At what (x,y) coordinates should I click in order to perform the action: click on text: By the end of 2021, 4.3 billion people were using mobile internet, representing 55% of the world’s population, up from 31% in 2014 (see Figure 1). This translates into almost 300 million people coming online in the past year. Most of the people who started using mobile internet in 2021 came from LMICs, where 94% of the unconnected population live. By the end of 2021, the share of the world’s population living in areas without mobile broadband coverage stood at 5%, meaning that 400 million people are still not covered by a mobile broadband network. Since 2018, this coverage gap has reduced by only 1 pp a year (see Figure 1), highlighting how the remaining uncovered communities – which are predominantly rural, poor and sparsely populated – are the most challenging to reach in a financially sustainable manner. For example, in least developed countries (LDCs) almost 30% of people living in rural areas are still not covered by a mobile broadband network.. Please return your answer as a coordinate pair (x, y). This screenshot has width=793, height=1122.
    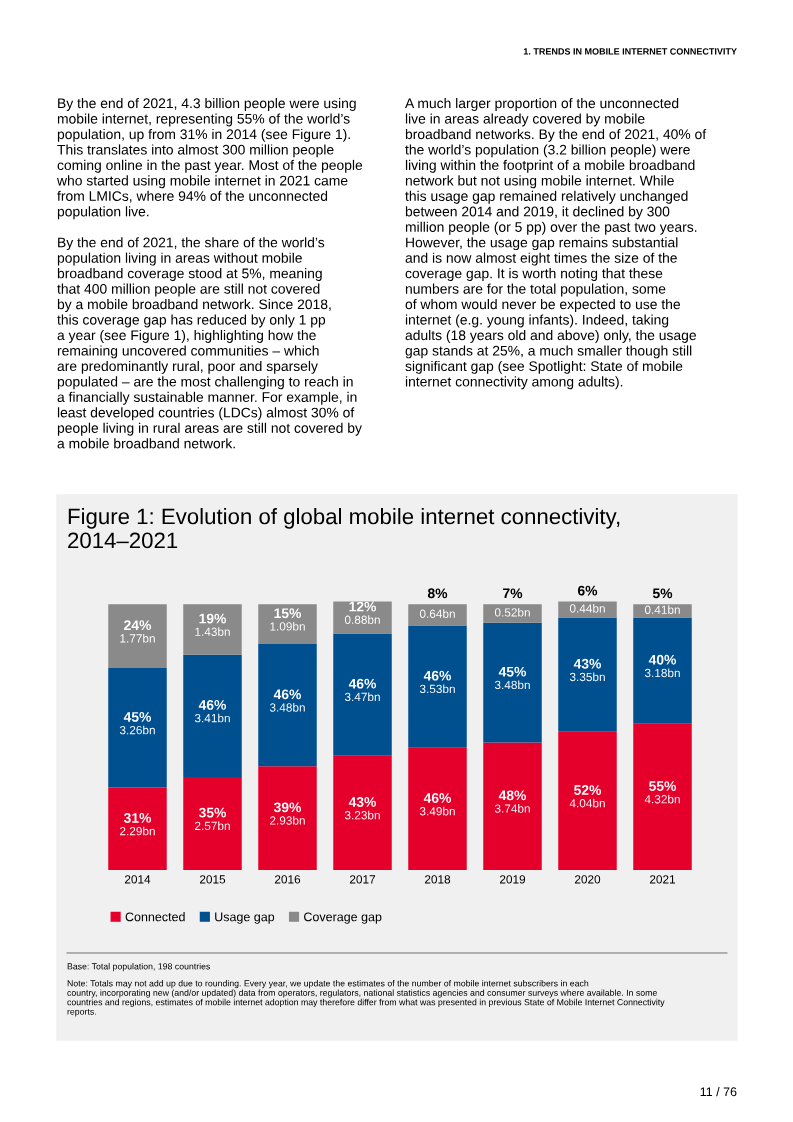
    Looking at the image, I should click on (209, 273).